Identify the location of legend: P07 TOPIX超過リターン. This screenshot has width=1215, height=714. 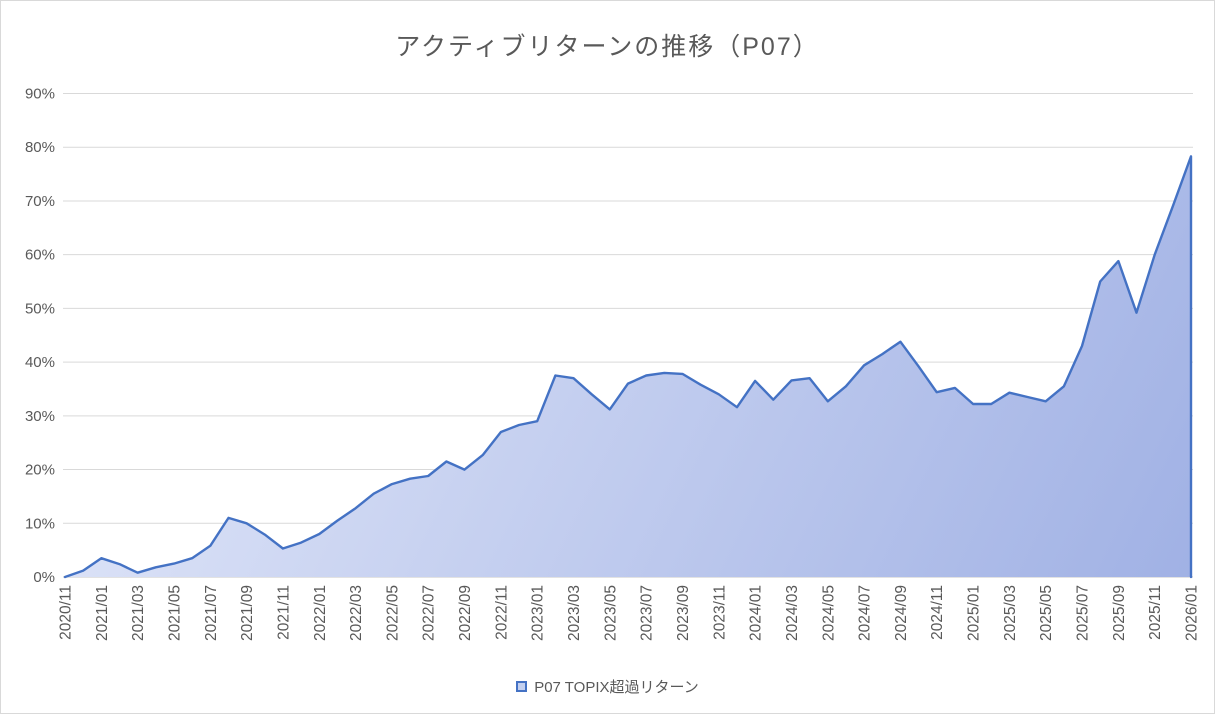
(607, 686).